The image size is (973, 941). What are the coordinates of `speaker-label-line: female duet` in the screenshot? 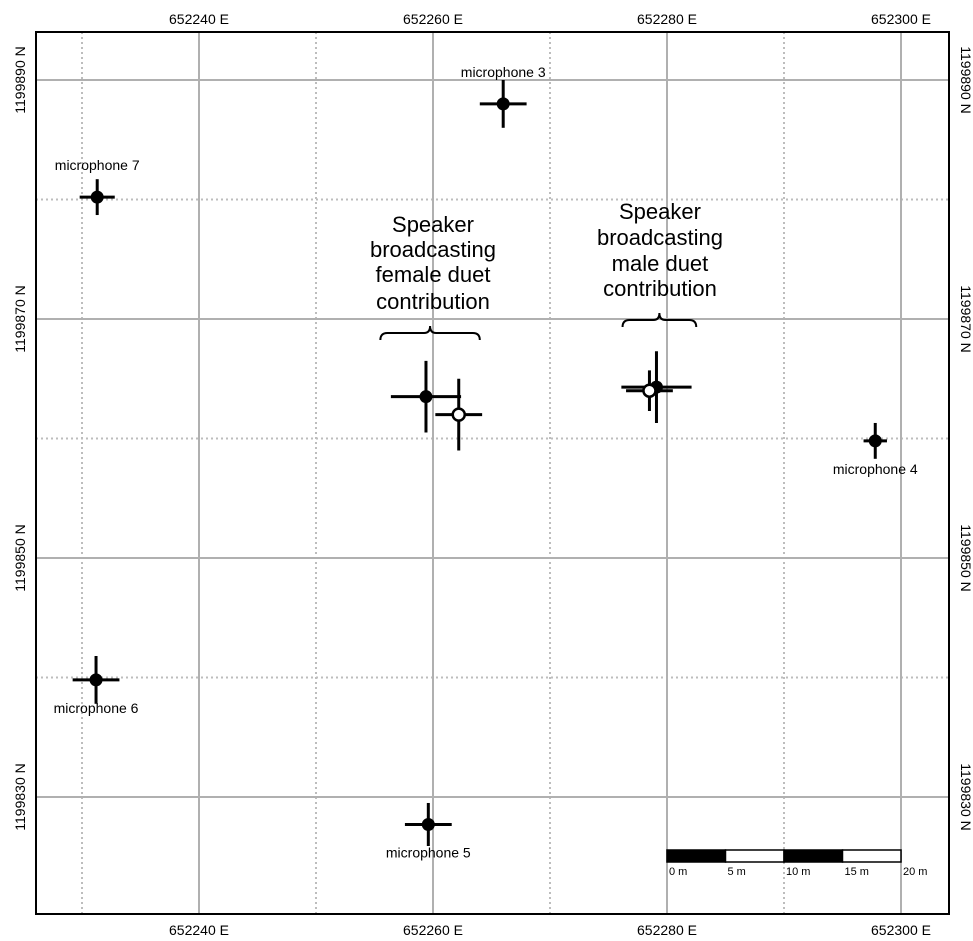 It's located at (433, 274).